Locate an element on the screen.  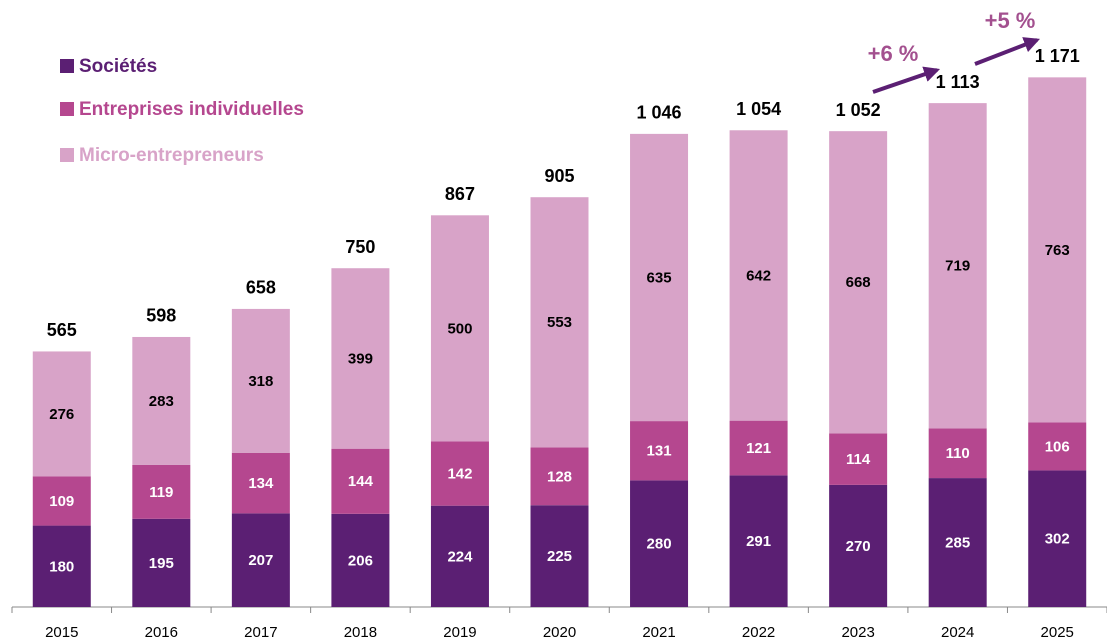
legend-label: Micro-entrepreneurs is located at coordinates (171, 155).